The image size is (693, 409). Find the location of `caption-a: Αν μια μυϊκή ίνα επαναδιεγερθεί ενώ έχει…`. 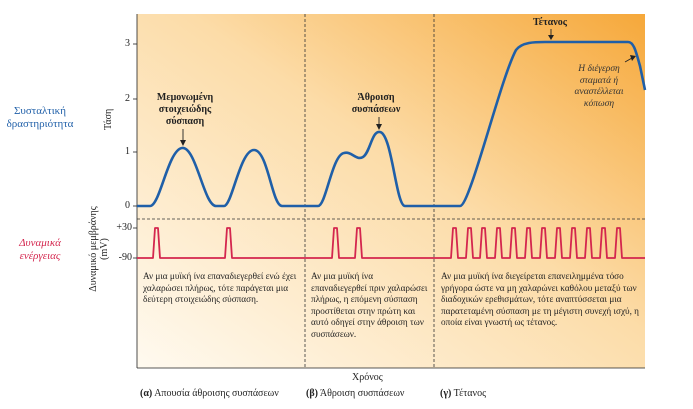

caption-a: Αν μια μυϊκή ίνα επαναδιεγερθεί ενώ έχει… is located at coordinates (220, 288).